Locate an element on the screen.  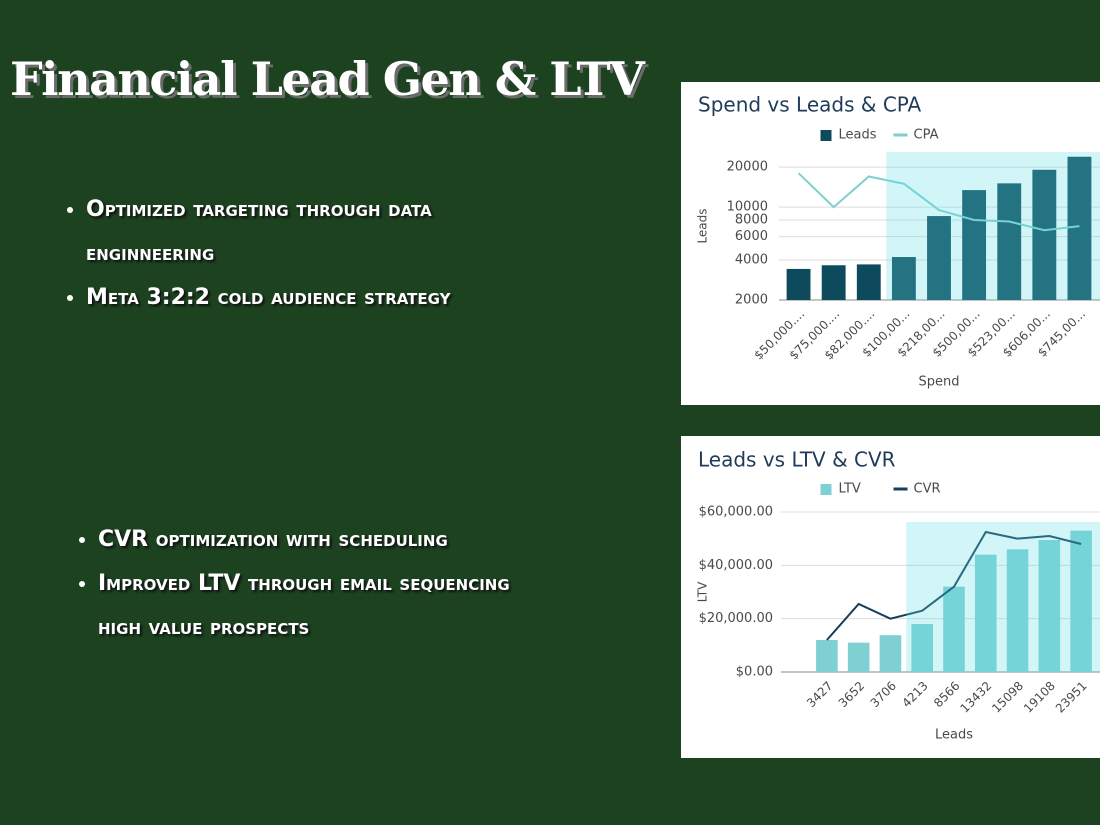
x-tick-label: 3427 is located at coordinates (819, 694).